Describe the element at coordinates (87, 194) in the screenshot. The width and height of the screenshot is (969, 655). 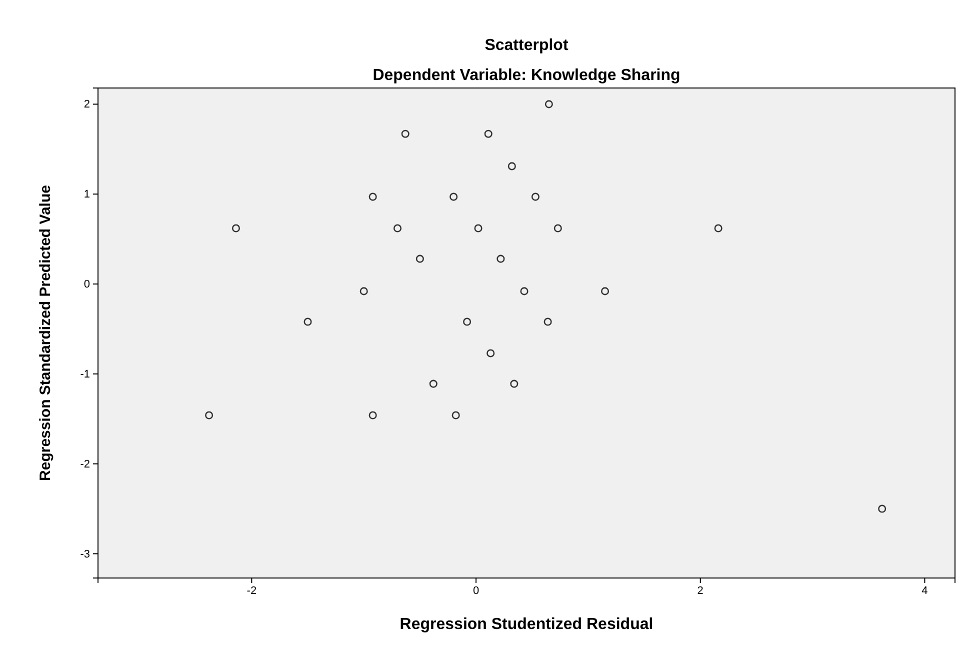
I see `y-tick-label: 1` at that location.